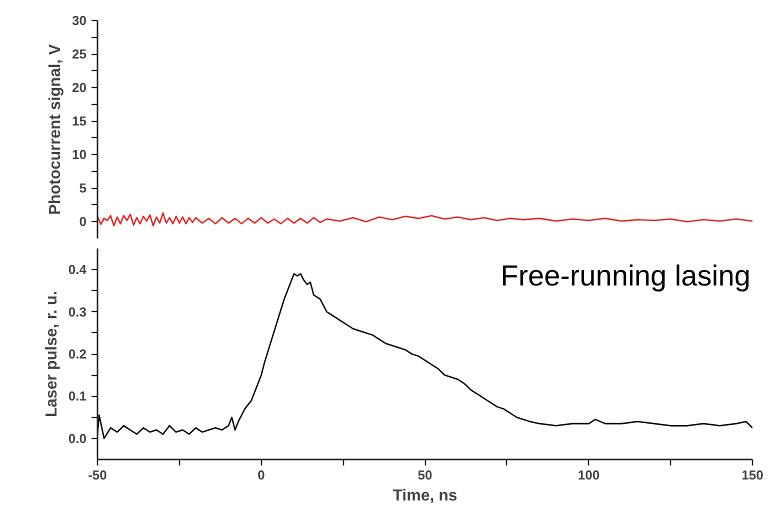  Describe the element at coordinates (261, 475) in the screenshot. I see `x-tick-label: 0` at that location.